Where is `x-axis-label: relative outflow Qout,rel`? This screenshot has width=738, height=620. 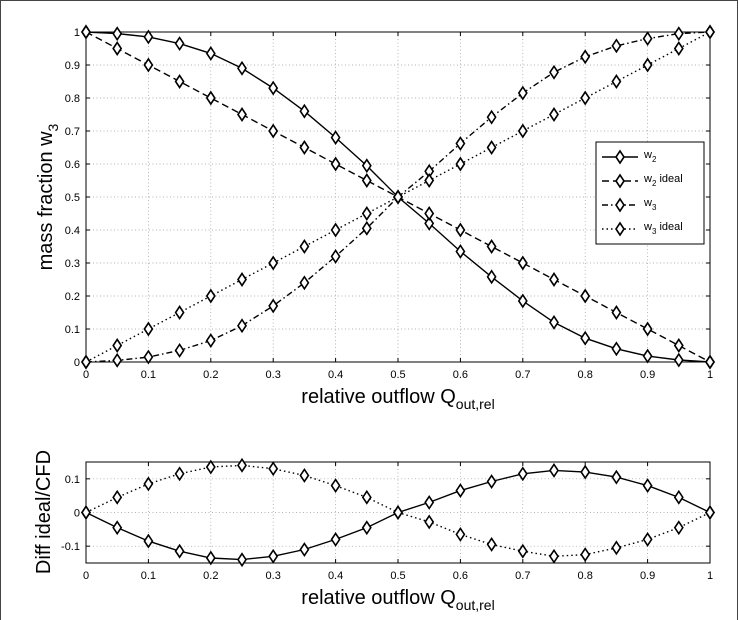
x-axis-label: relative outflow Qout,rel is located at coordinates (397, 600).